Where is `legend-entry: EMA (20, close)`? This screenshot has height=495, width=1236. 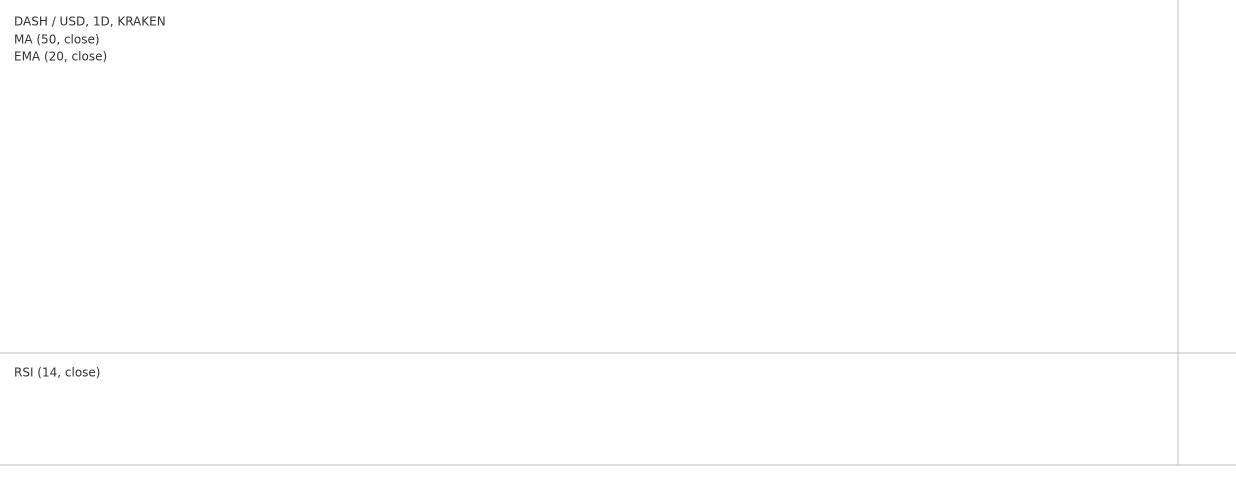
legend-entry: EMA (20, close) is located at coordinates (60, 57).